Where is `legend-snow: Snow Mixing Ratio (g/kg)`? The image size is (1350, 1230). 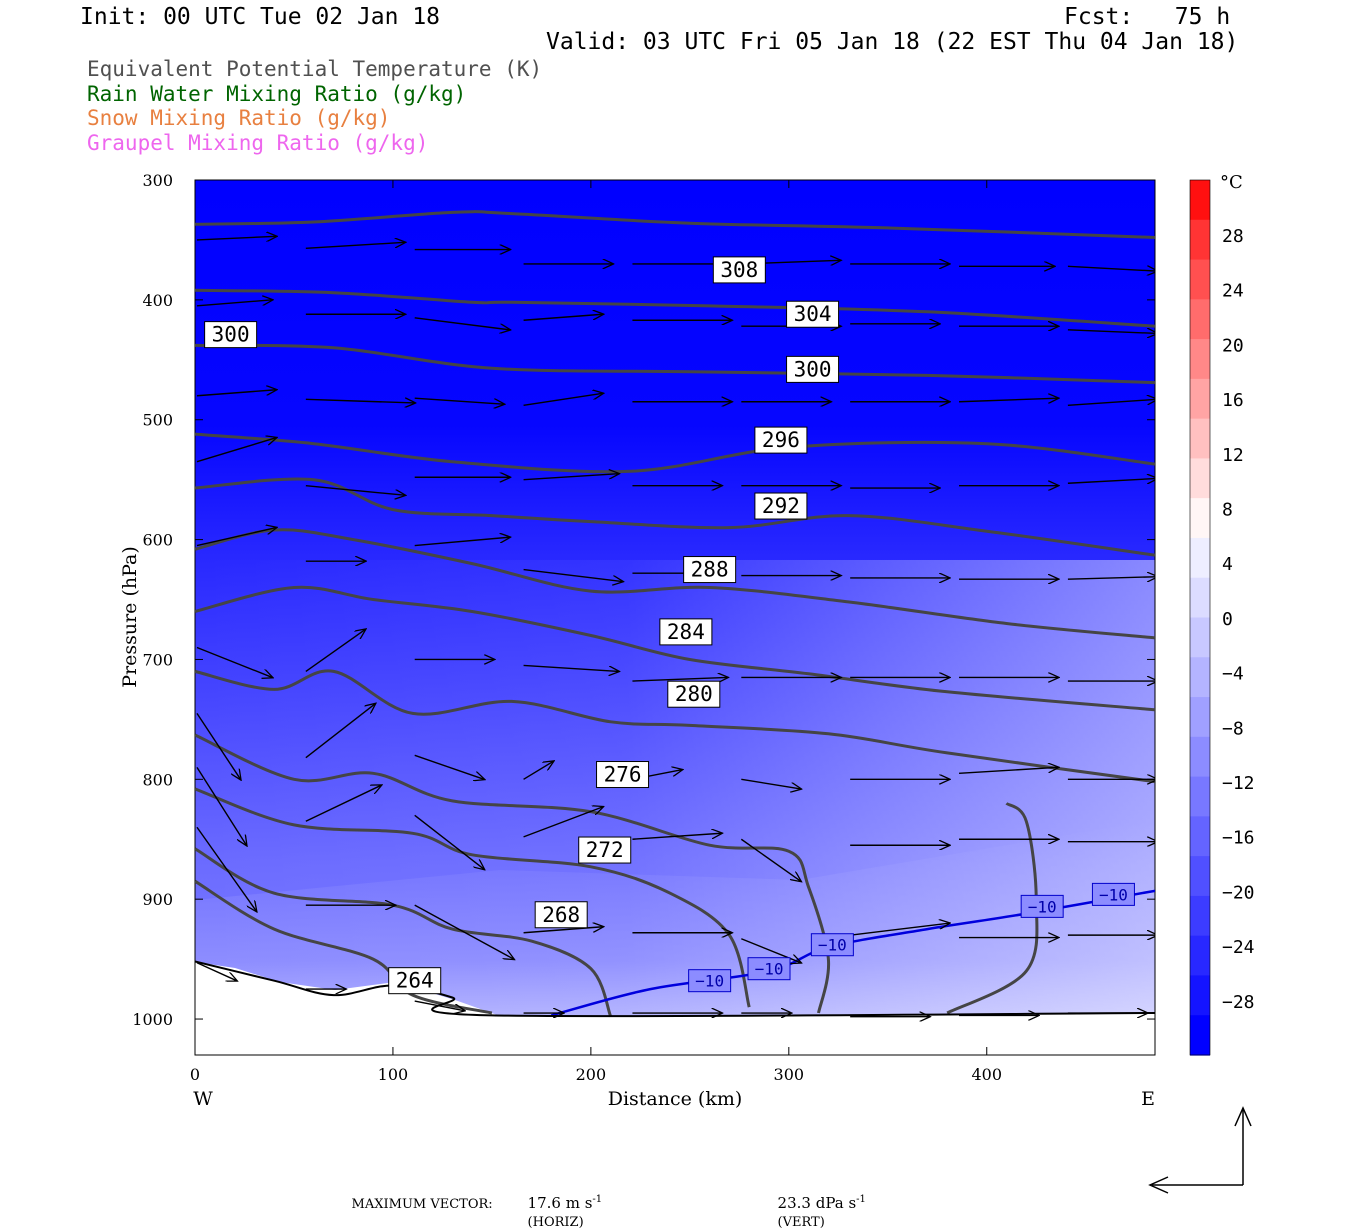 legend-snow: Snow Mixing Ratio (g/kg) is located at coordinates (239, 118).